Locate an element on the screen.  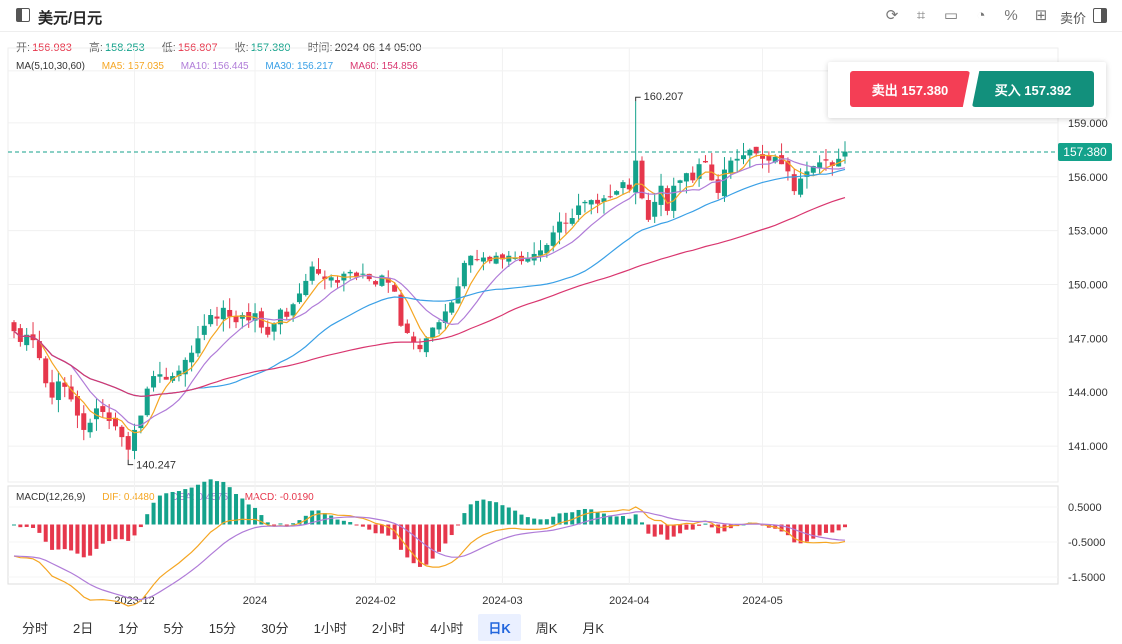
buy-button: 买入 157.392 is located at coordinates (1033, 89).